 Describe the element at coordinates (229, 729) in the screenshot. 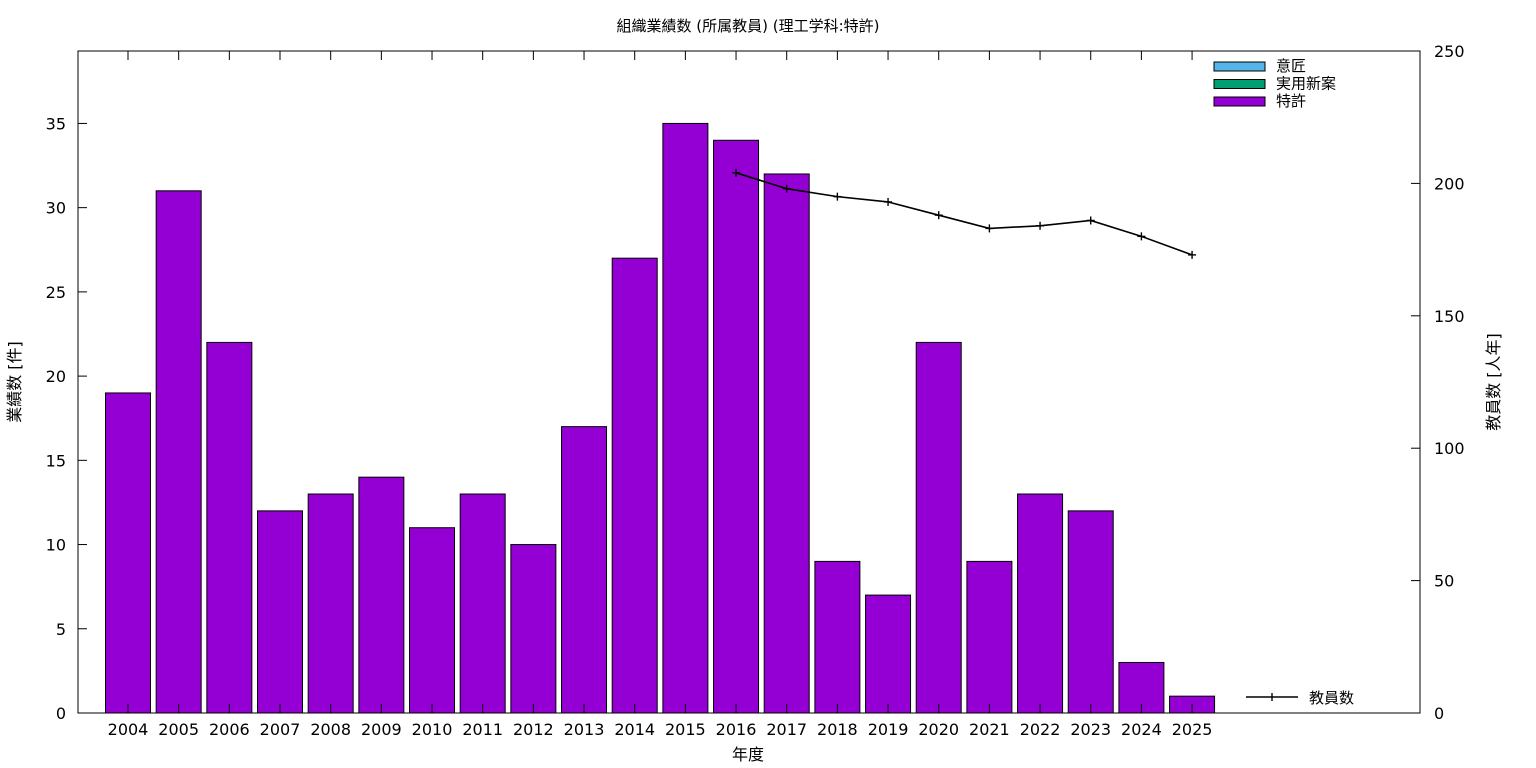

I see `x-tick-label: 2006` at that location.